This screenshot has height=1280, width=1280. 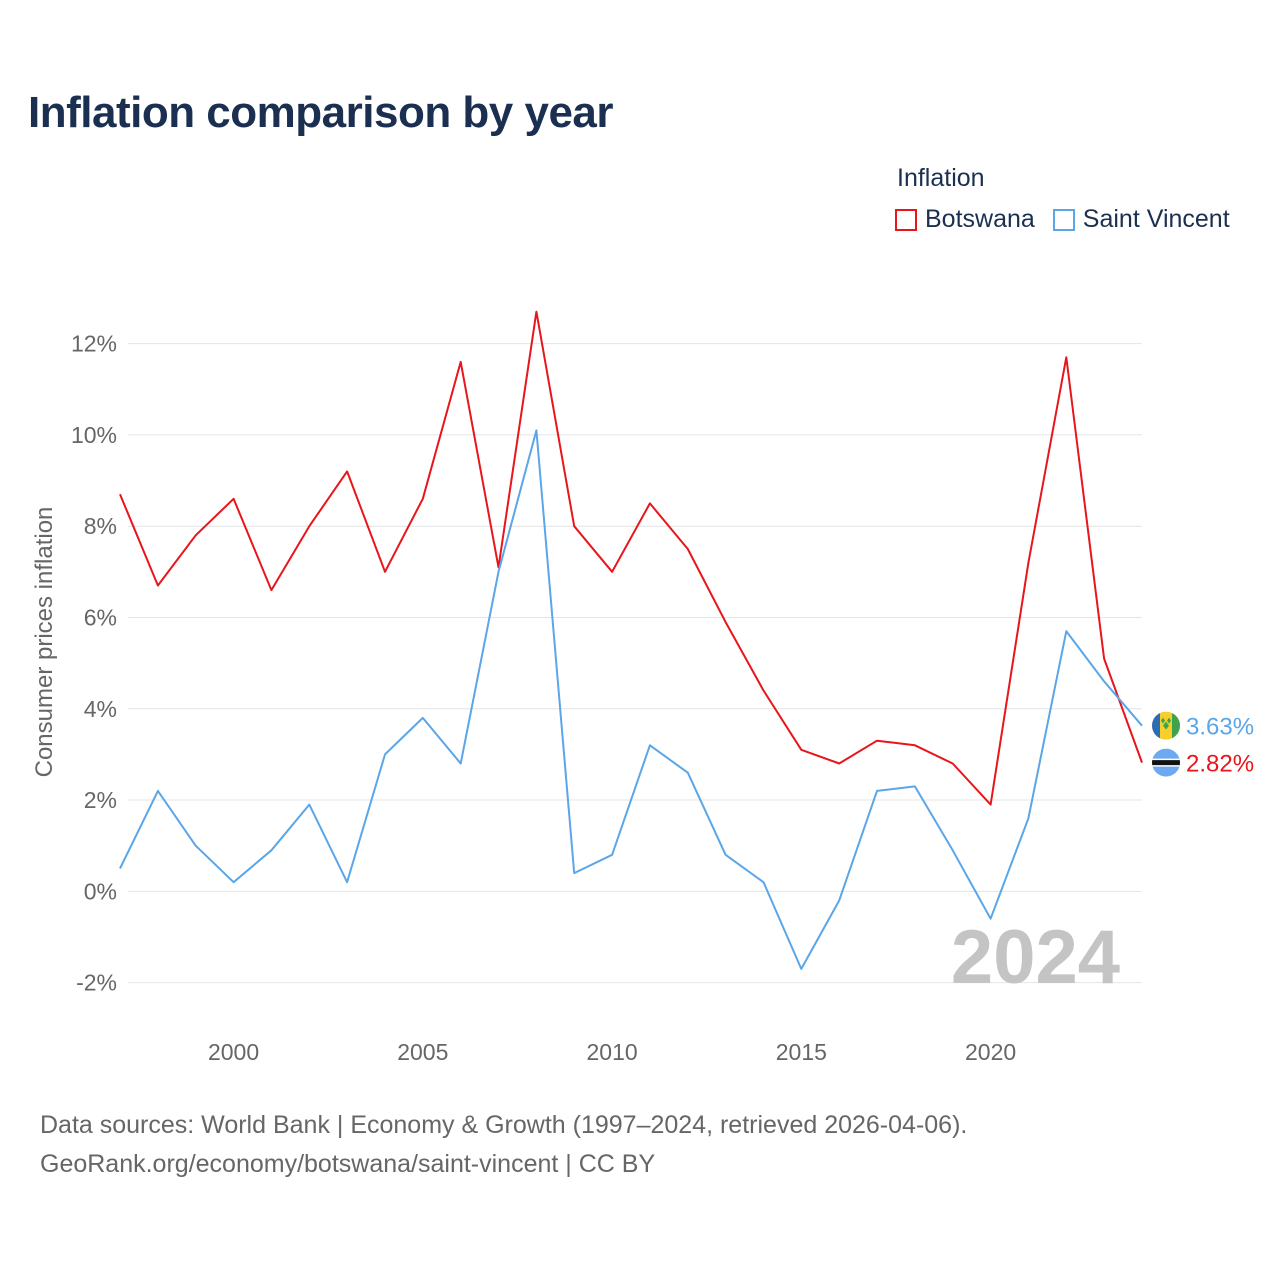 What do you see at coordinates (94, 435) in the screenshot?
I see `y-tick-label: 10%` at bounding box center [94, 435].